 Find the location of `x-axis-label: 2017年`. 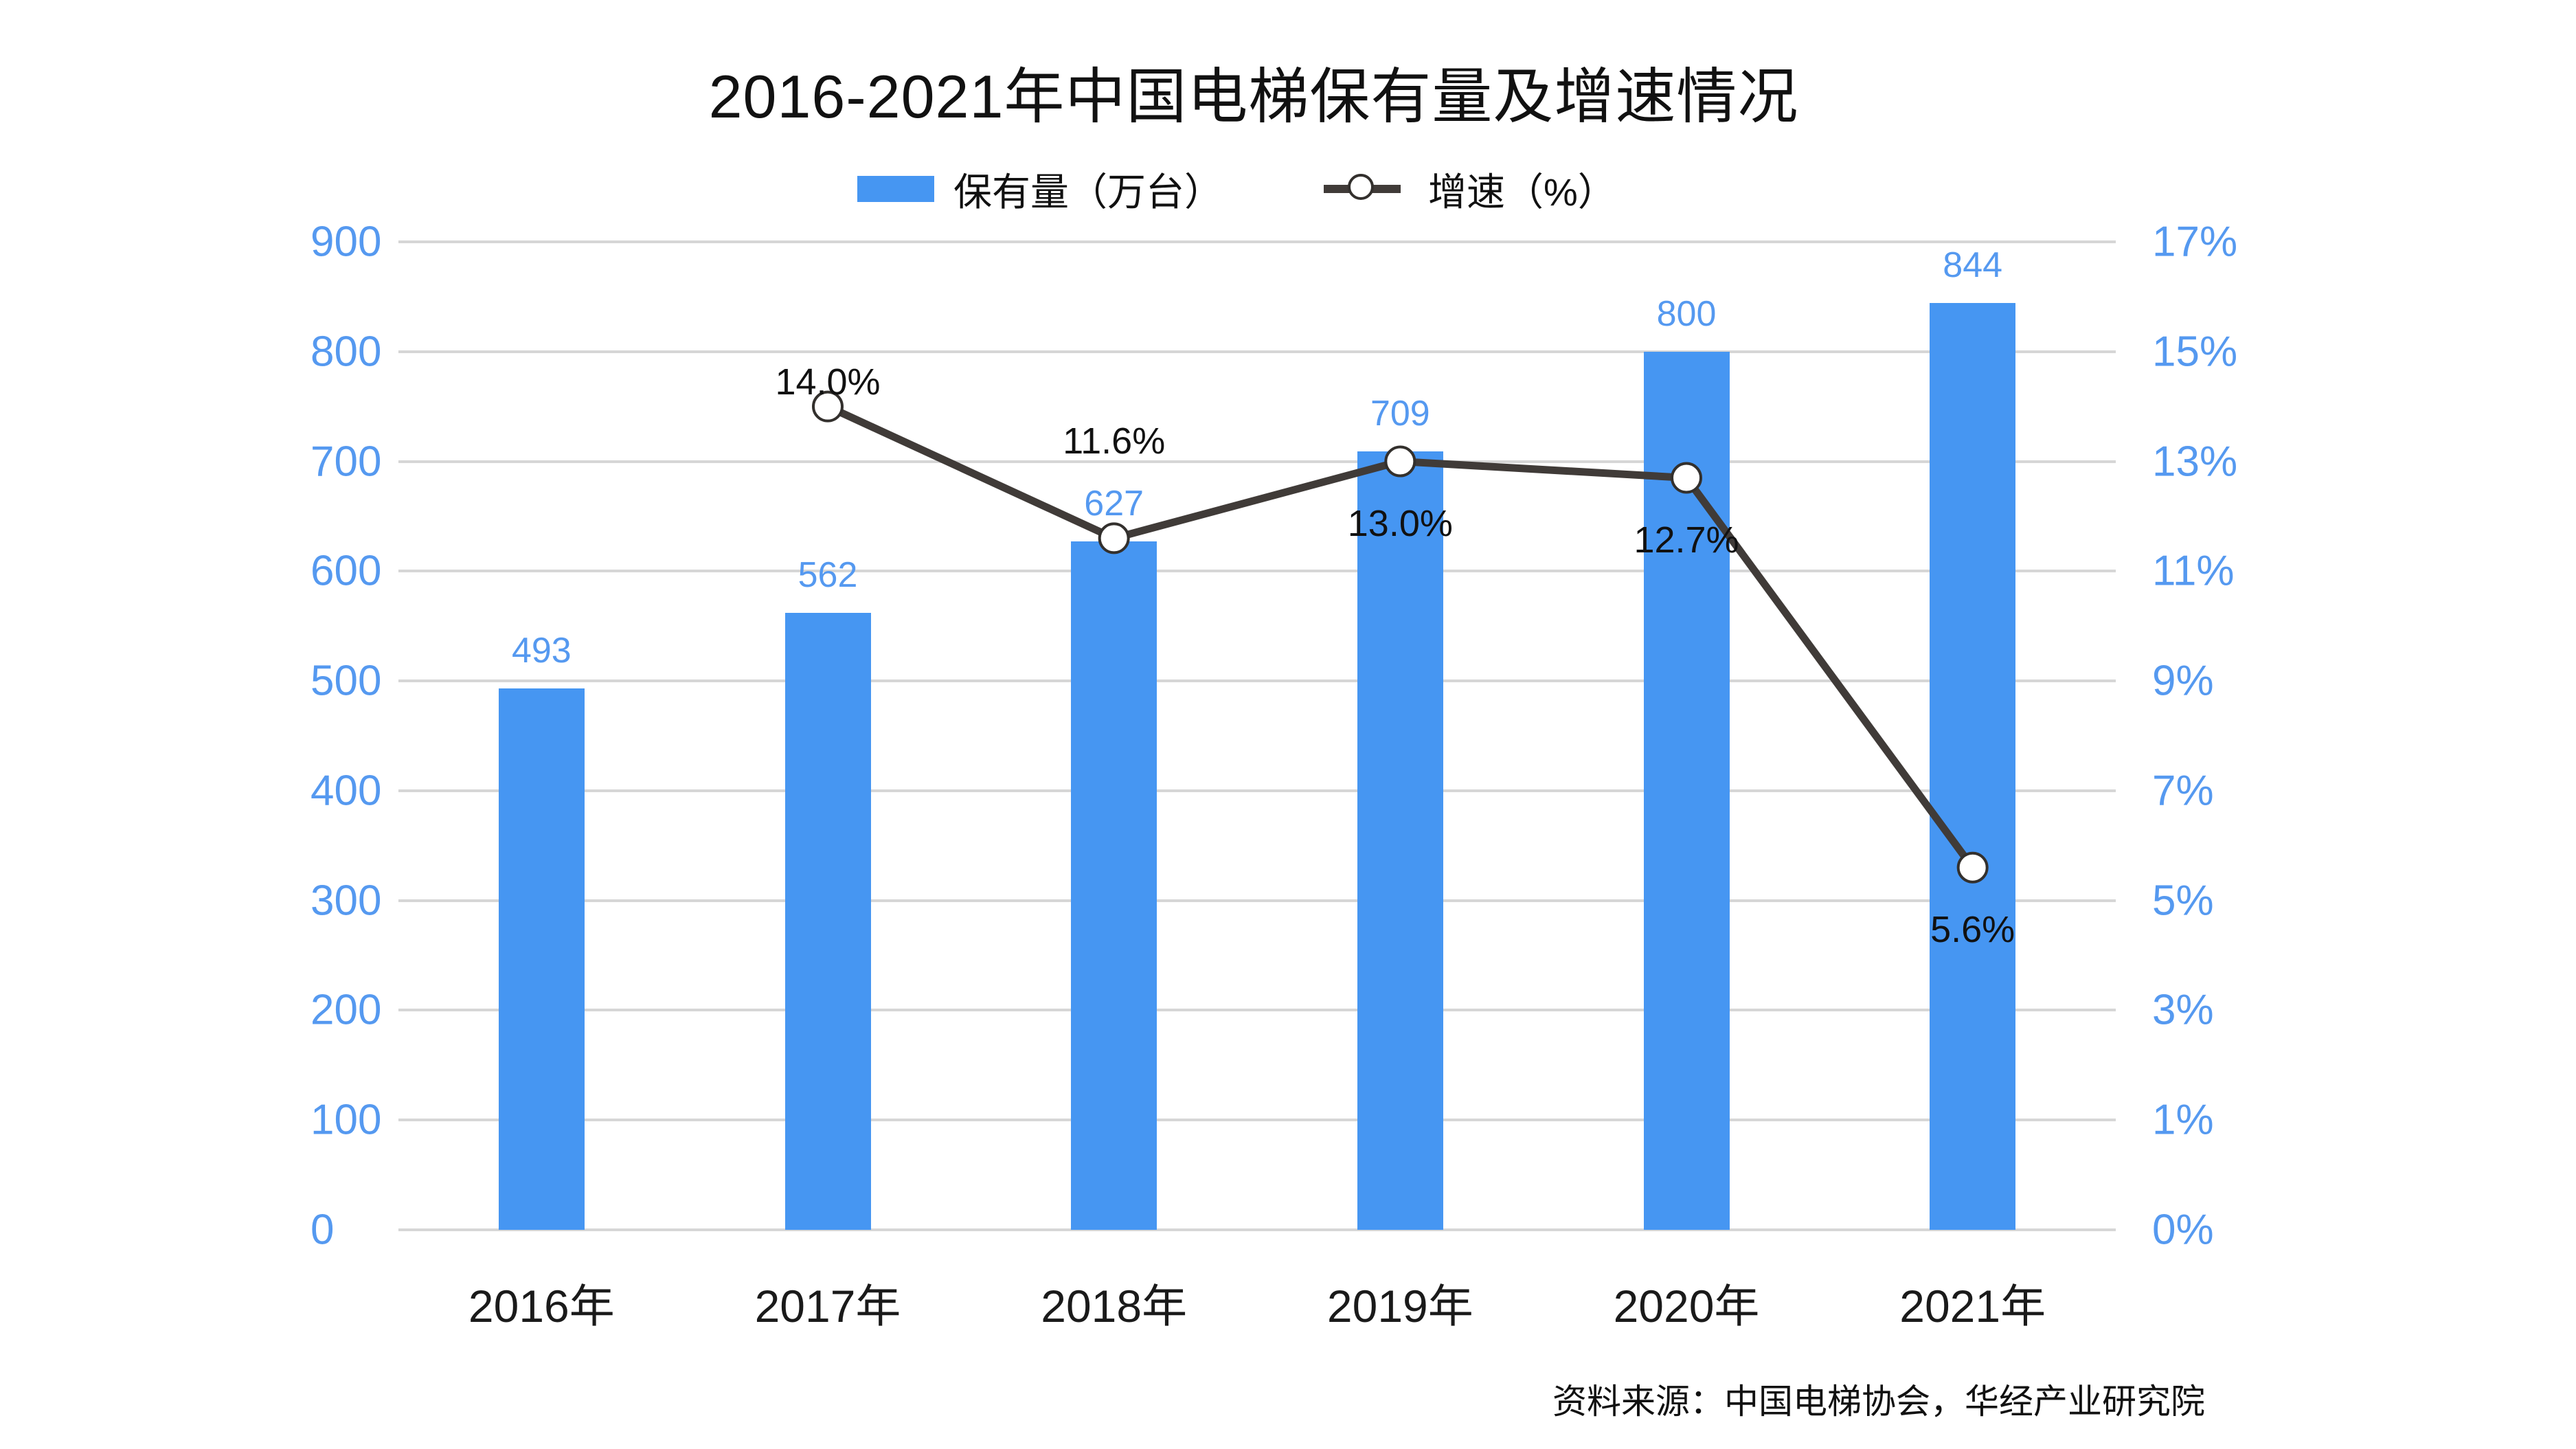

x-axis-label: 2017年 is located at coordinates (827, 1306).